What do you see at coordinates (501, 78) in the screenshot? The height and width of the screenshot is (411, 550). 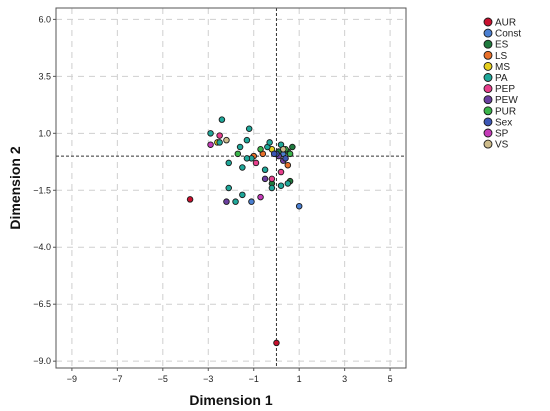 I see `legend-label-pa: PA` at bounding box center [501, 78].